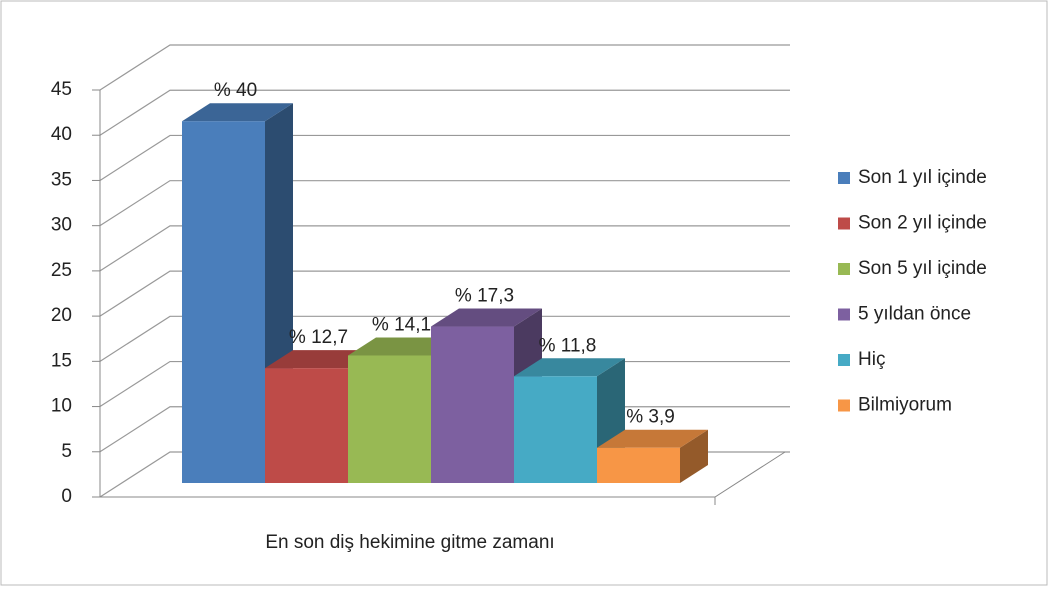  Describe the element at coordinates (409, 542) in the screenshot. I see `x-tick-label: En son diş hekimine gitme zamanı` at that location.